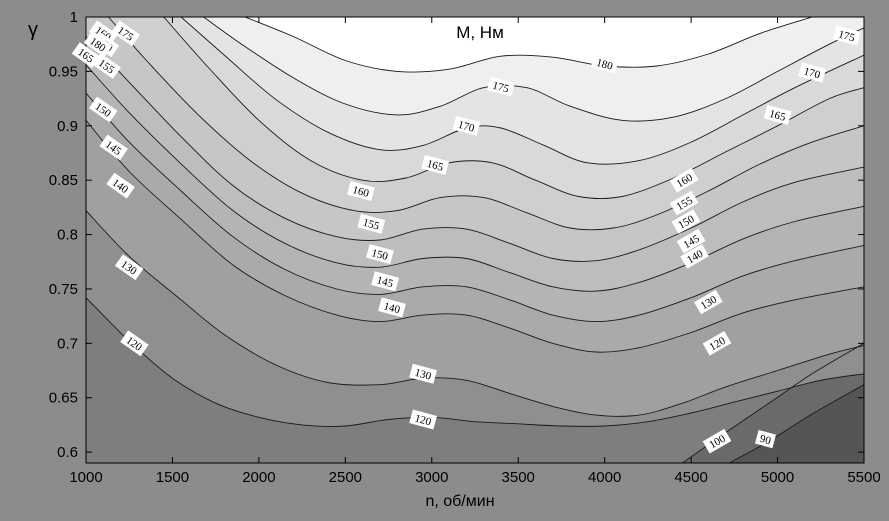  Describe the element at coordinates (33, 30) in the screenshot. I see `y-axis-title: γ` at that location.